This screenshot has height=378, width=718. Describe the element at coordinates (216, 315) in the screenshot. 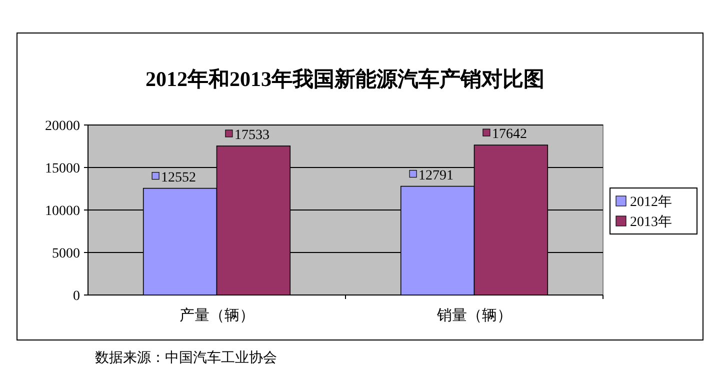

I see `x-tick-label: 产量（辆）` at that location.